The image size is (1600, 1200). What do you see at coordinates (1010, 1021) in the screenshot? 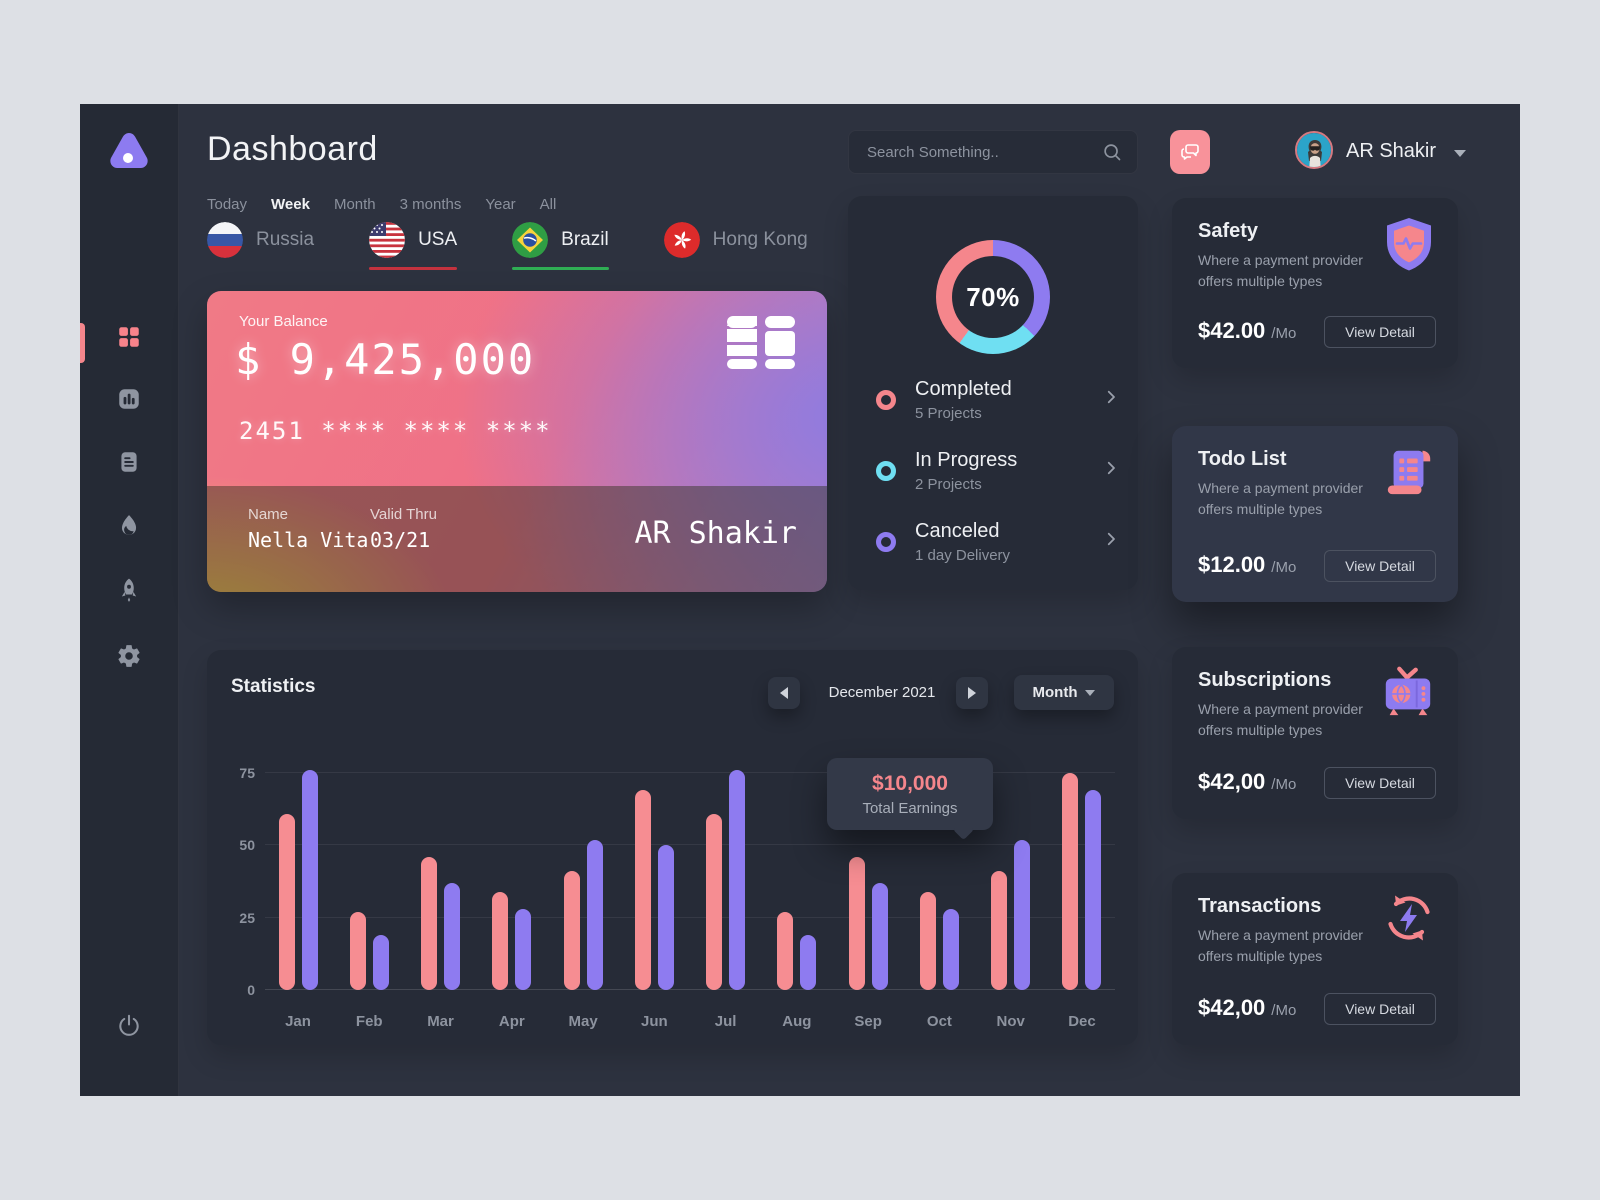
I see `x-tick-nov: Nov` at bounding box center [1010, 1021].